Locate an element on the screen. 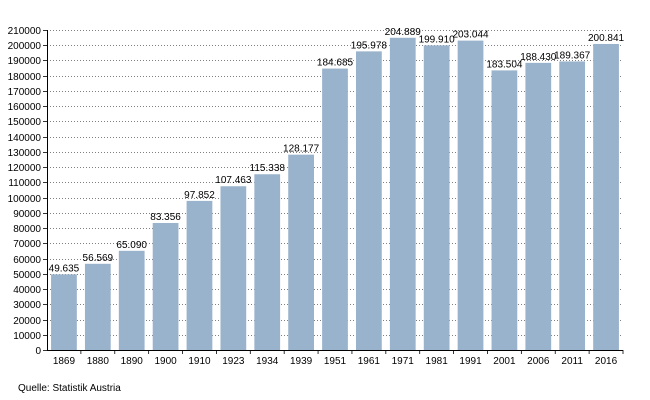  data-label: 199.910 is located at coordinates (437, 39).